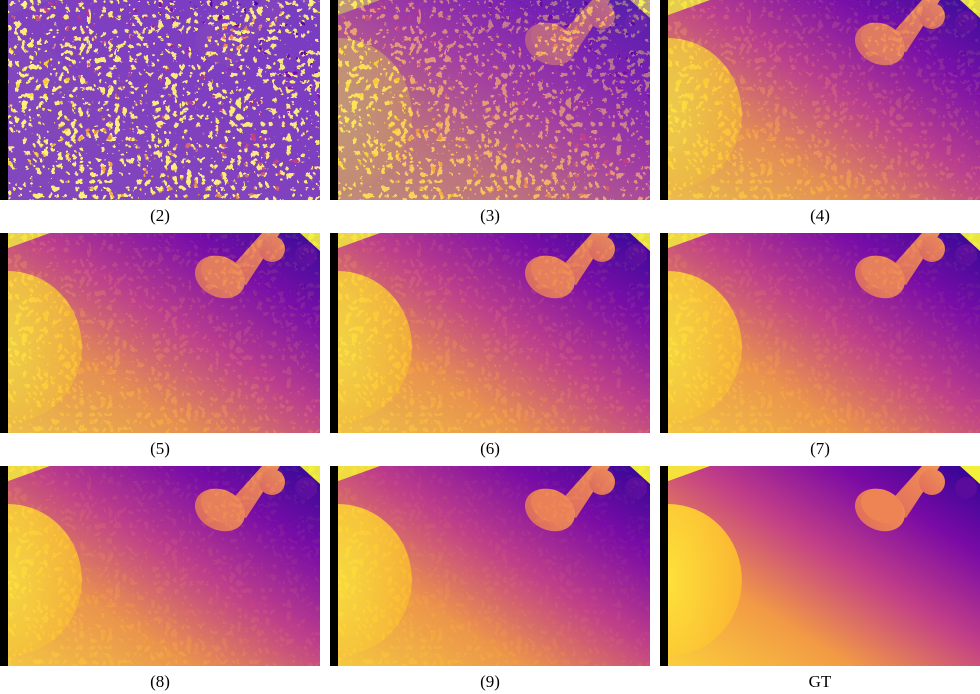 This screenshot has height=694, width=980. What do you see at coordinates (820, 681) in the screenshot?
I see `caption: GT` at bounding box center [820, 681].